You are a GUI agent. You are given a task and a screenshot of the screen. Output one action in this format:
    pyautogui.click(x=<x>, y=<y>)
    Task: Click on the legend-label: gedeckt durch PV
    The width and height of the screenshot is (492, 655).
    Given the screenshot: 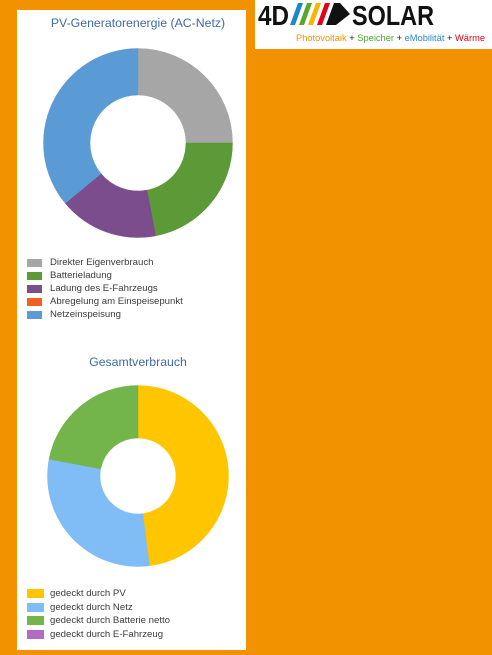 What is the action you would take?
    pyautogui.click(x=88, y=594)
    